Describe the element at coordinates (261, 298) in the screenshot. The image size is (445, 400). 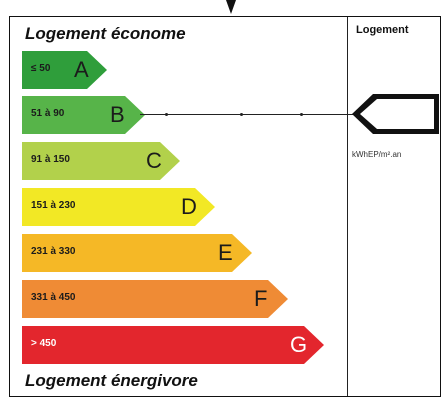
I see `class-f-letter: F` at that location.